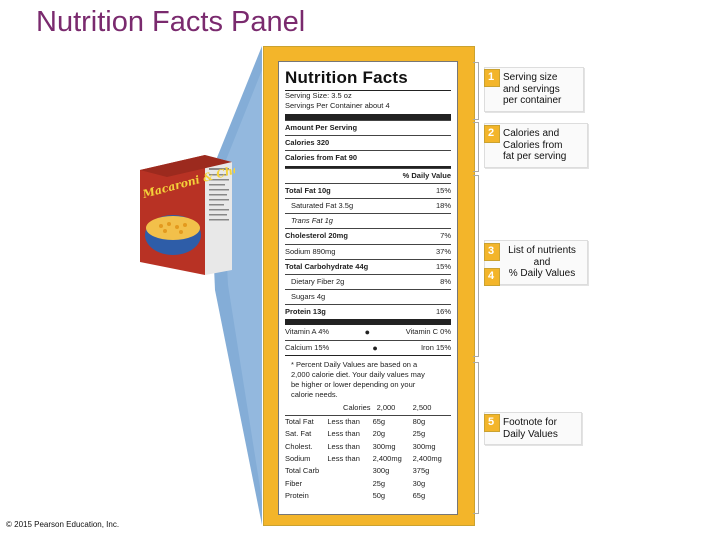 This screenshot has width=720, height=540. Describe the element at coordinates (492, 78) in the screenshot. I see `callout-badge-1: 1` at that location.